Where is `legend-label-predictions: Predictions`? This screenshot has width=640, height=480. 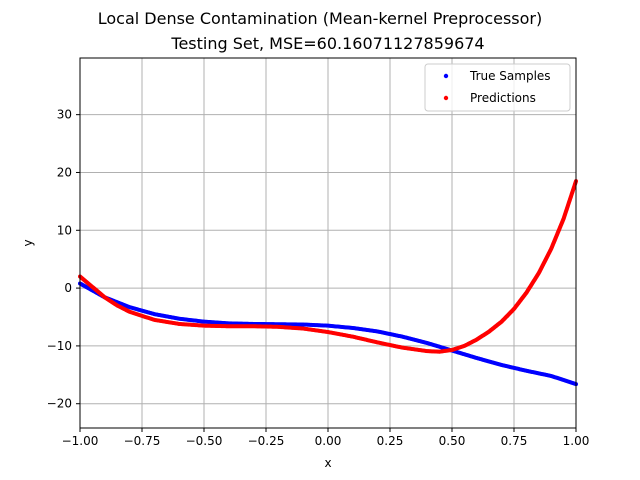 legend-label-predictions: Predictions is located at coordinates (503, 98).